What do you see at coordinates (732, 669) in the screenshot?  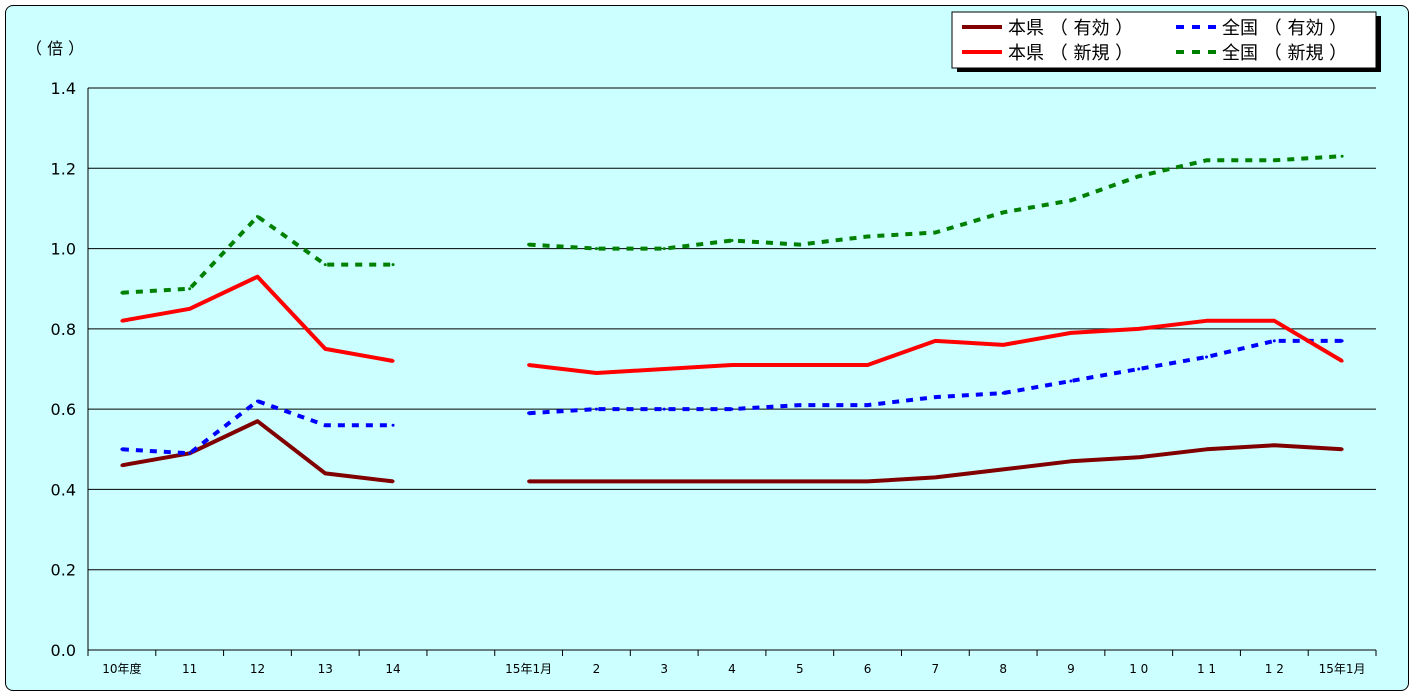 I see `x-tick-label: 4` at bounding box center [732, 669].